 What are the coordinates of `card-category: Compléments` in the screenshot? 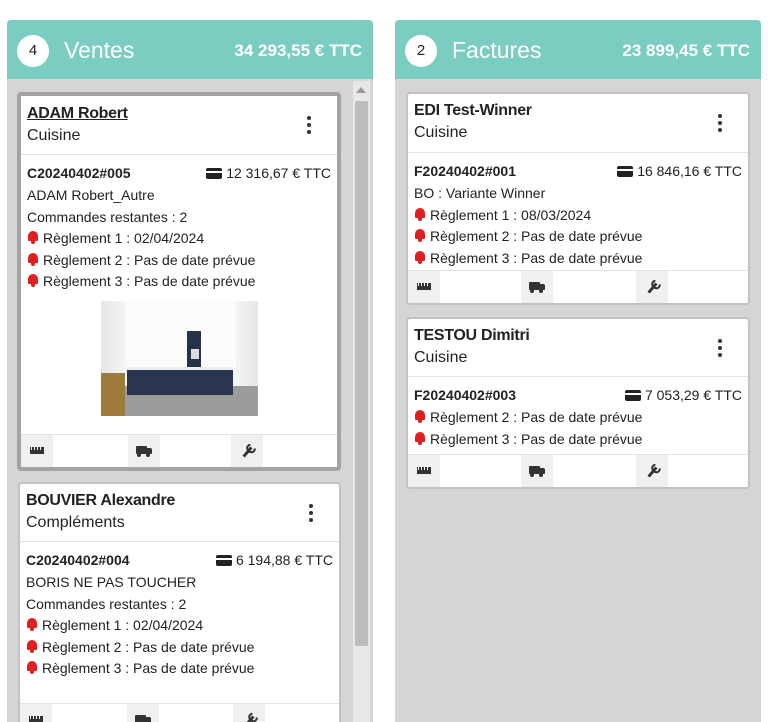 It's located at (75, 522).